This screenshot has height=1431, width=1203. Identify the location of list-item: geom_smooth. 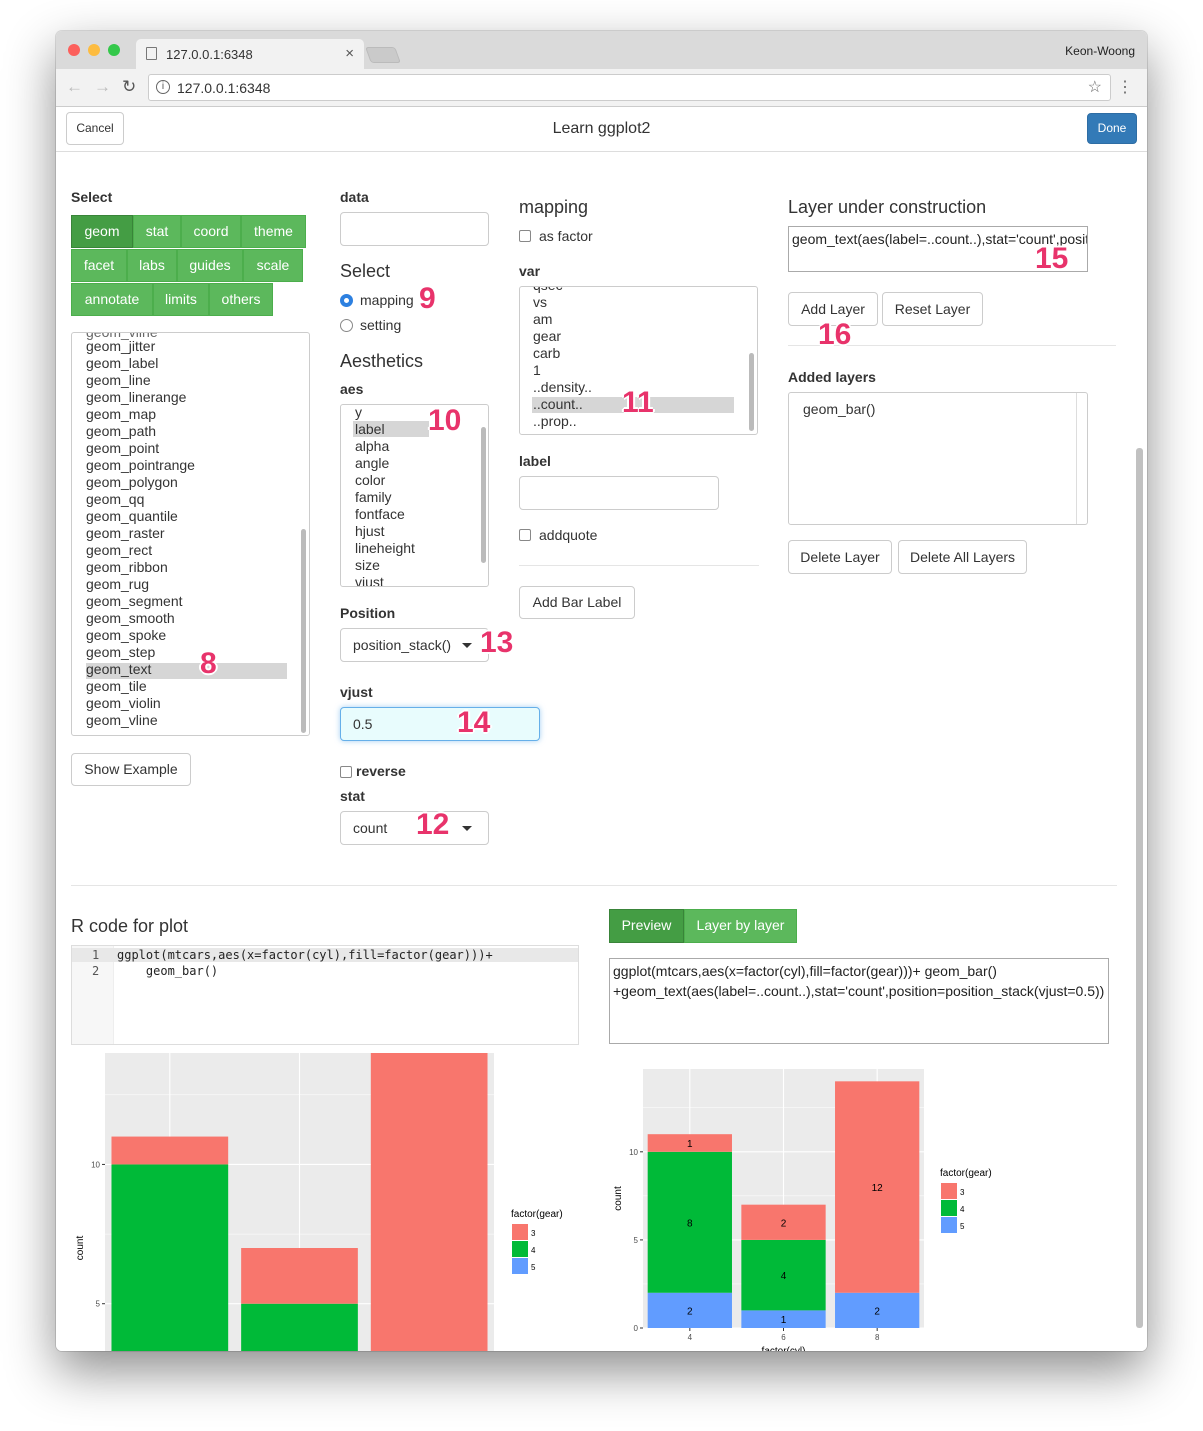
(130, 618).